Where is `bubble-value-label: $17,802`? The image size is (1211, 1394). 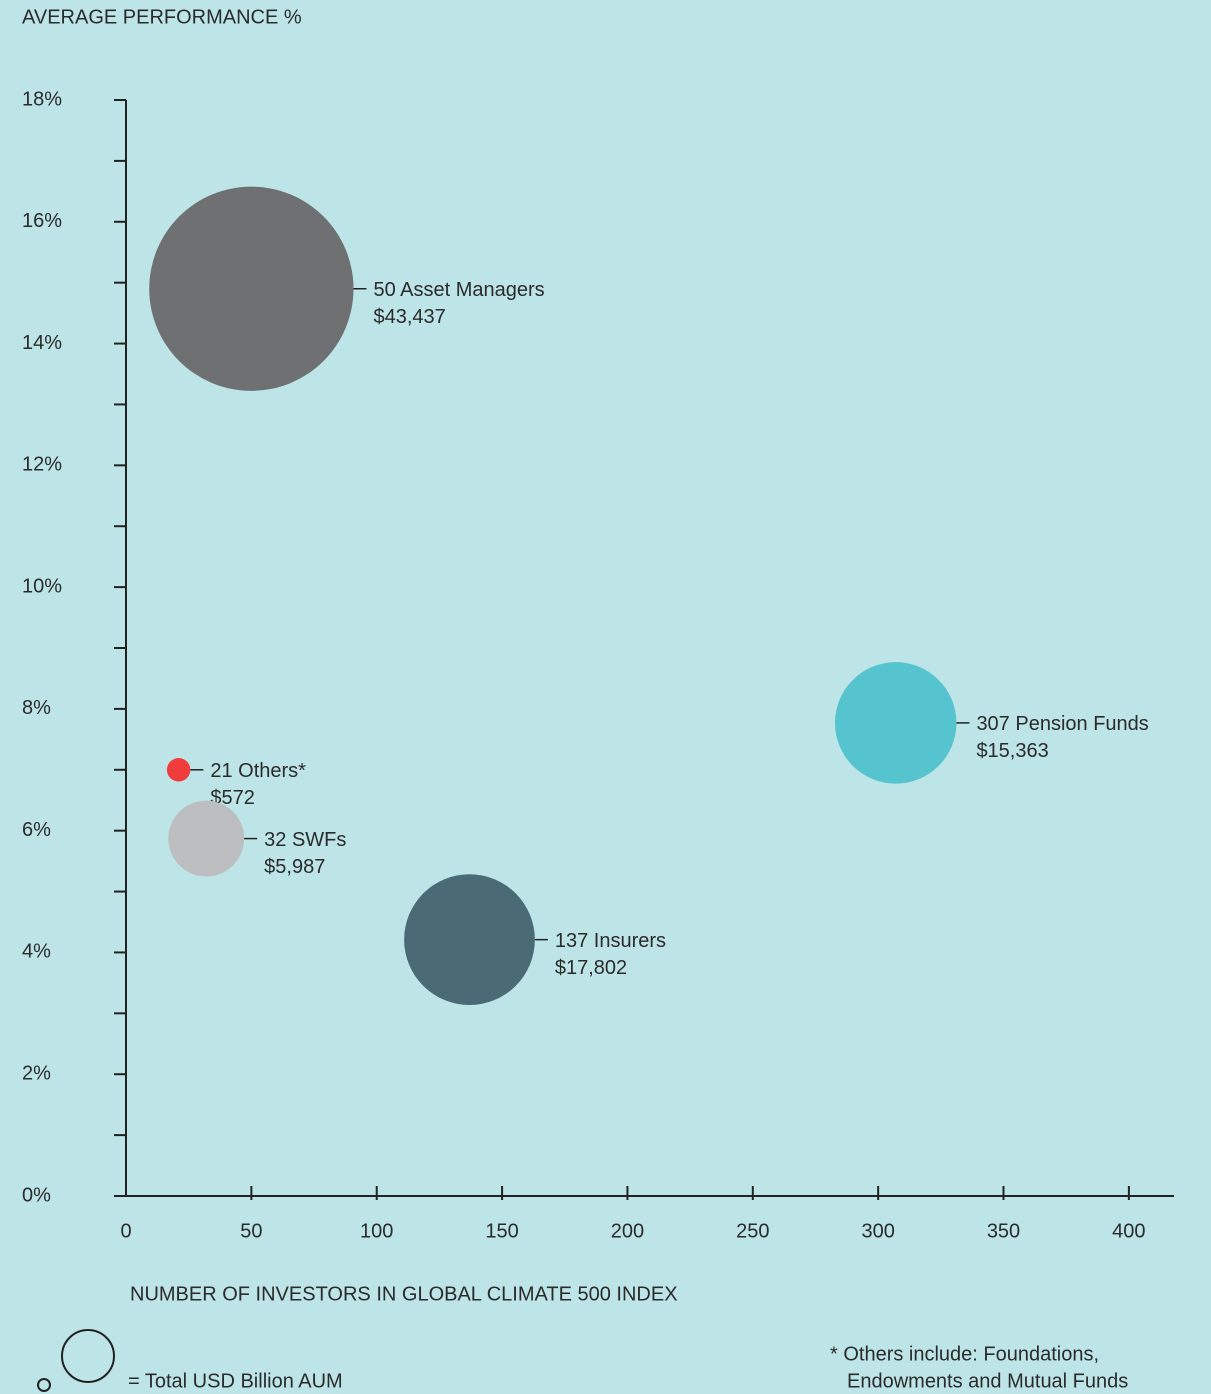
bubble-value-label: $17,802 is located at coordinates (591, 968).